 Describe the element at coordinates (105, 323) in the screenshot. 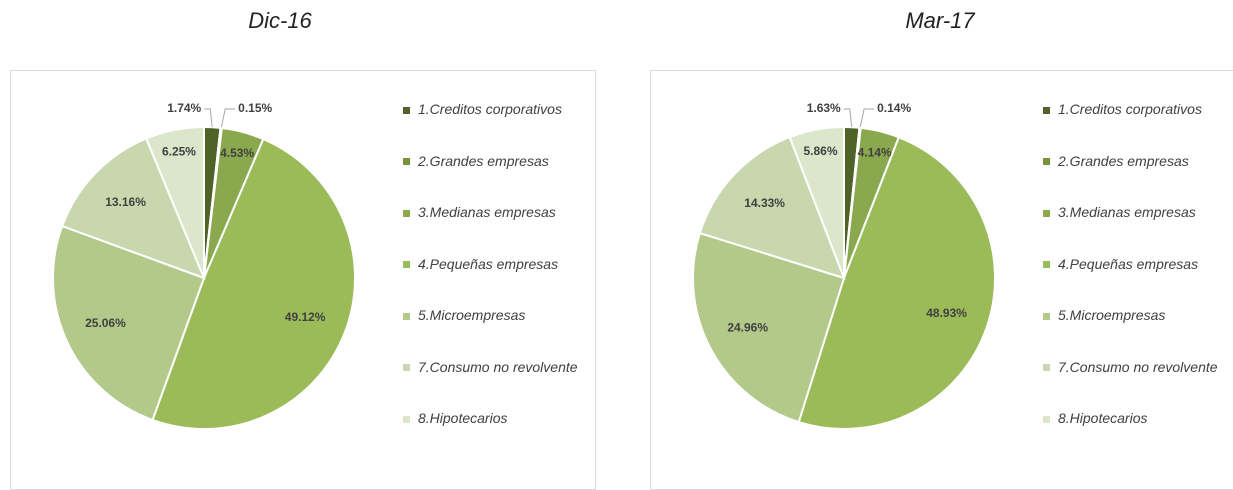

I see `data-label: 25.06%` at that location.